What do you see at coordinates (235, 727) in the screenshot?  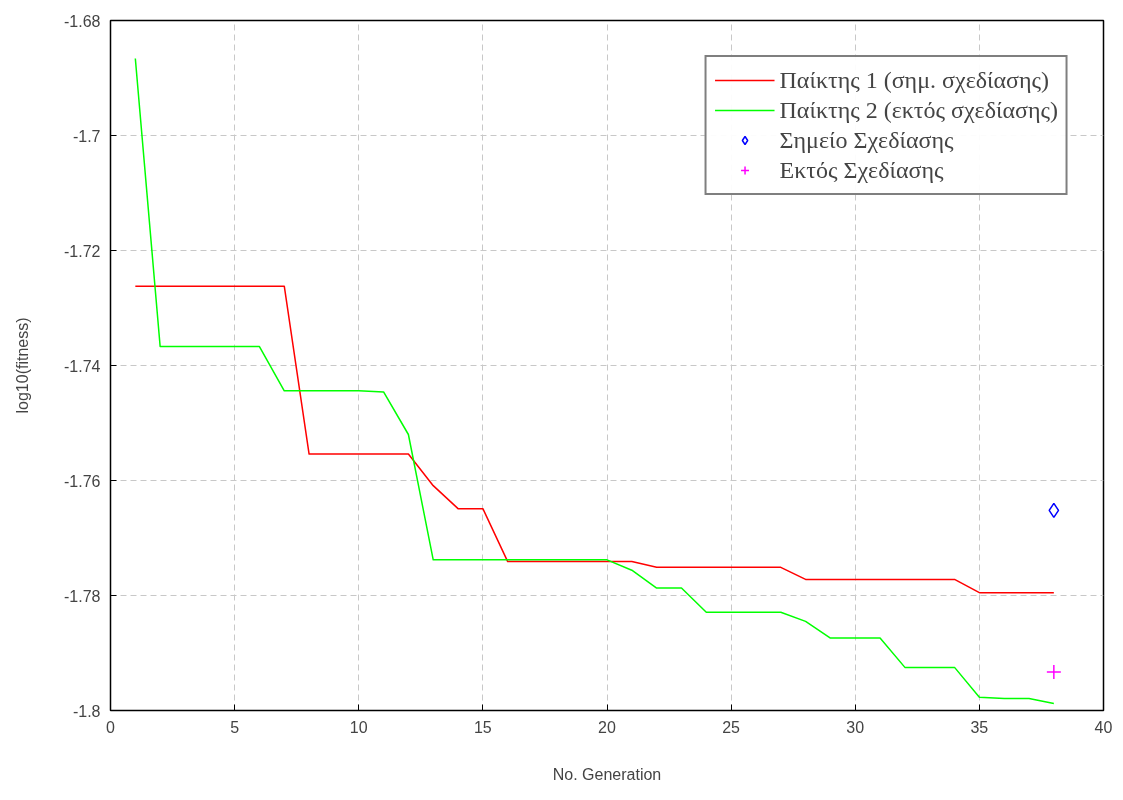 I see `x-tick-label: 5` at bounding box center [235, 727].